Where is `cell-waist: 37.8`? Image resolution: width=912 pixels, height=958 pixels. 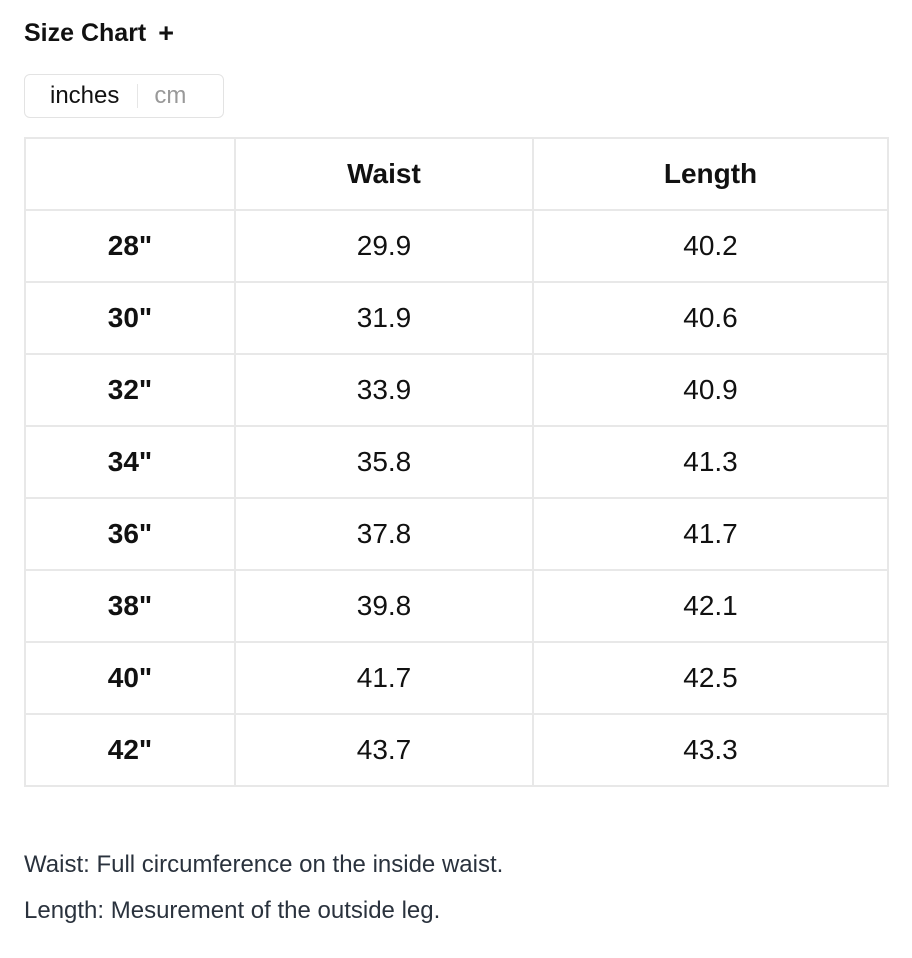
cell-waist: 37.8 is located at coordinates (384, 534).